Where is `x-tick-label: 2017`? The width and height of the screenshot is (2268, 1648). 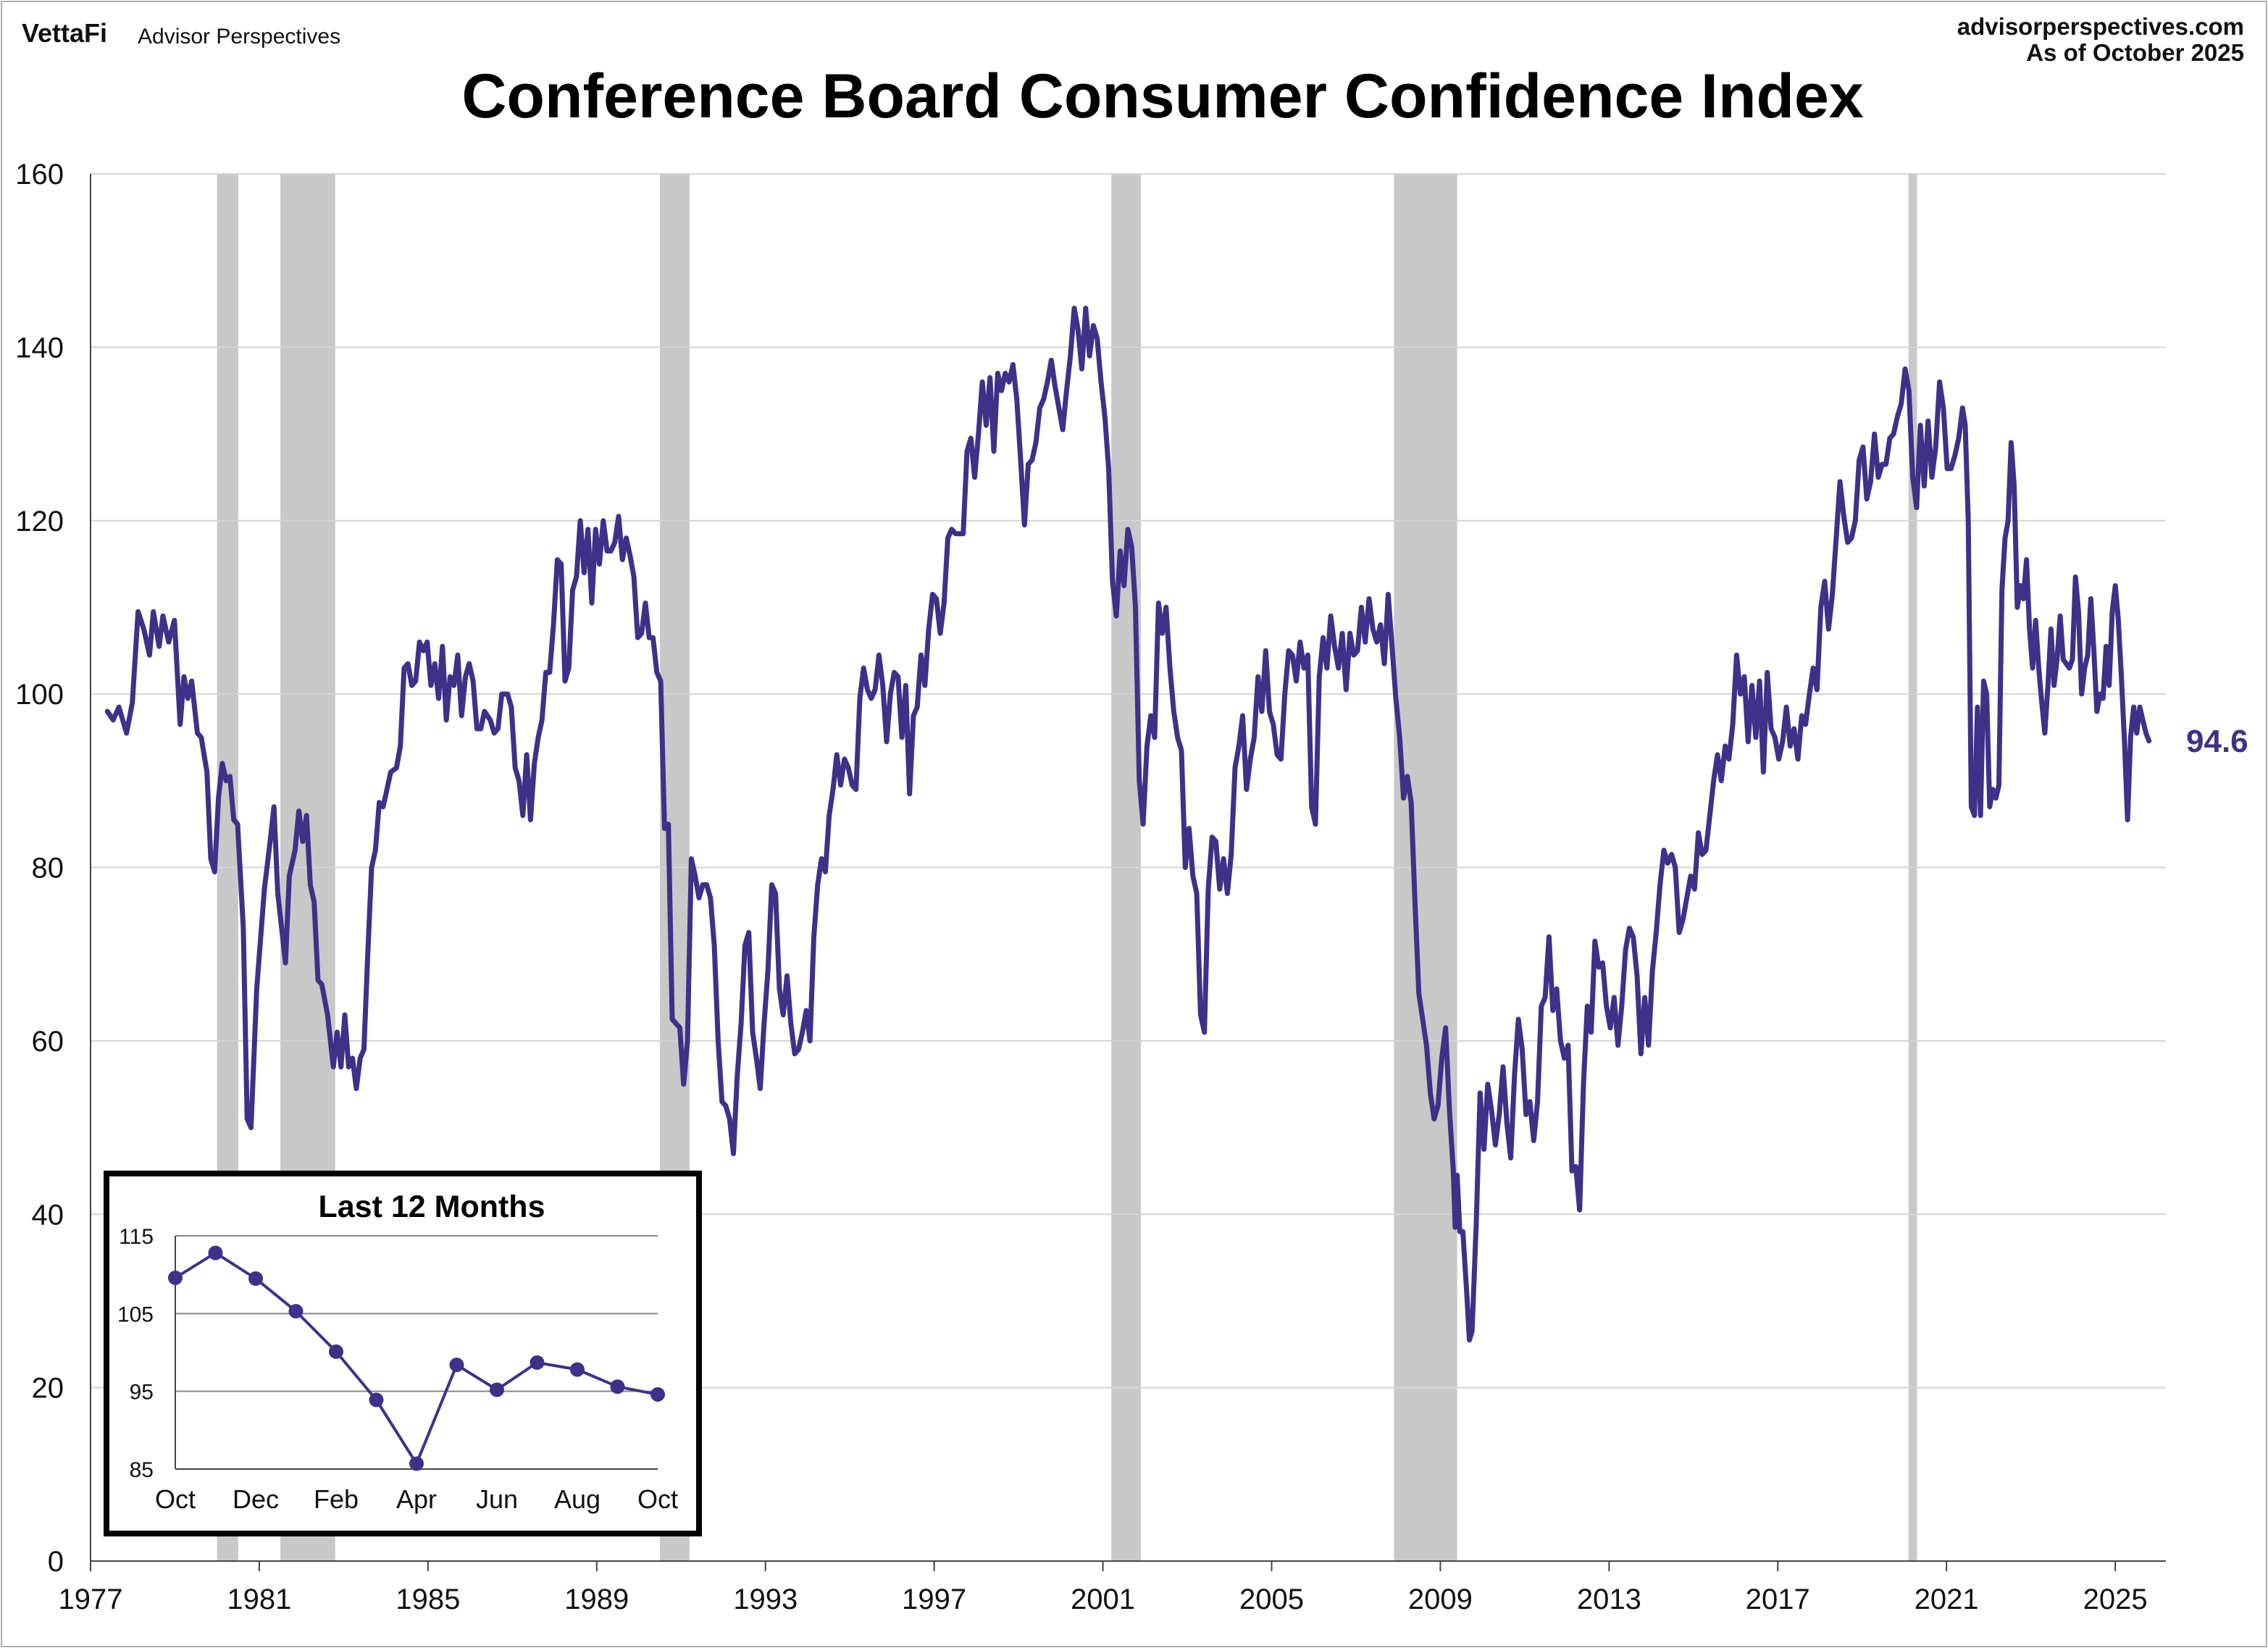 x-tick-label: 2017 is located at coordinates (1778, 1599).